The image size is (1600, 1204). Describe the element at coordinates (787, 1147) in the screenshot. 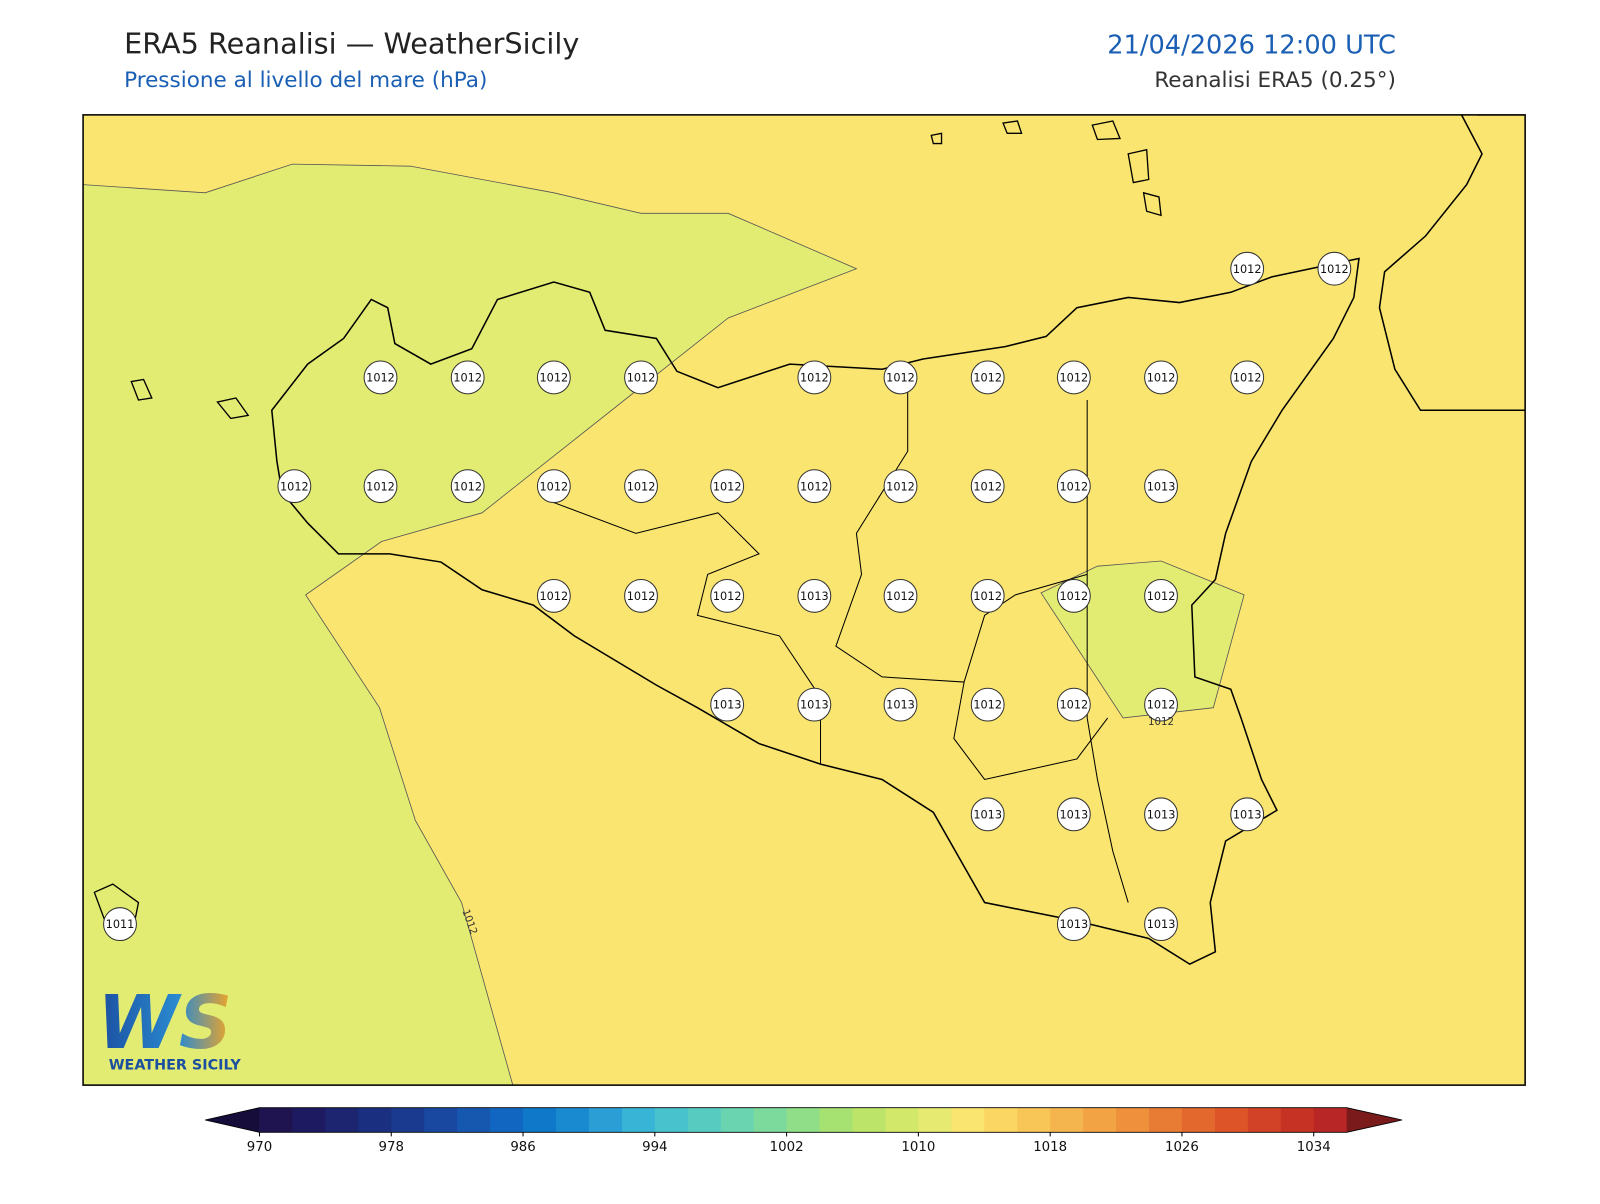

I see `colorbar-tick-label: 1002` at that location.